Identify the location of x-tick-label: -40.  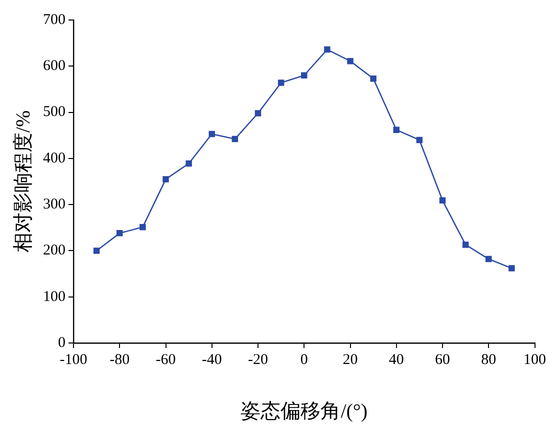
(212, 360).